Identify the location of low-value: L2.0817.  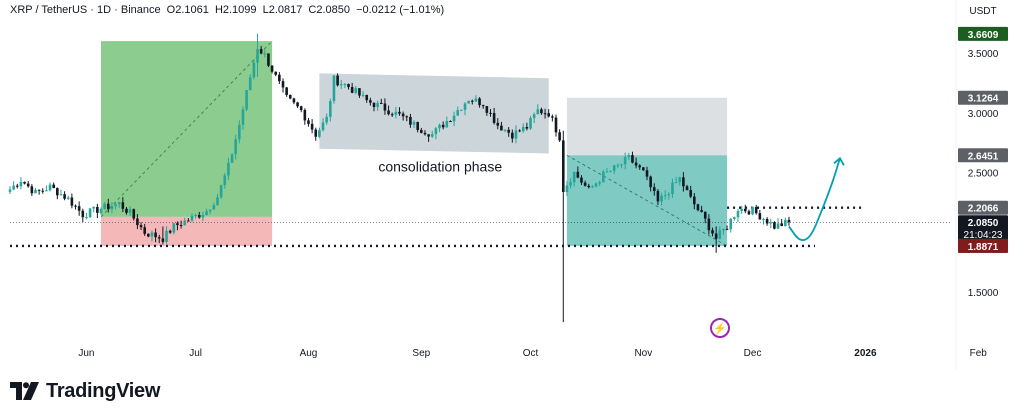
(282, 10).